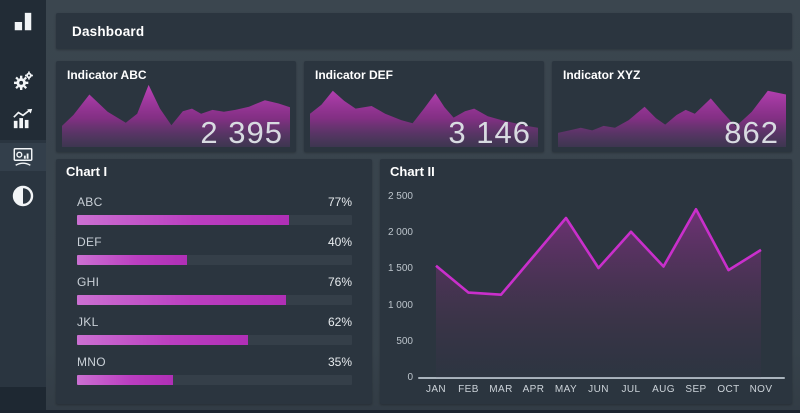 The height and width of the screenshot is (413, 800). I want to click on indicator-title: Indicator ABC, so click(107, 75).